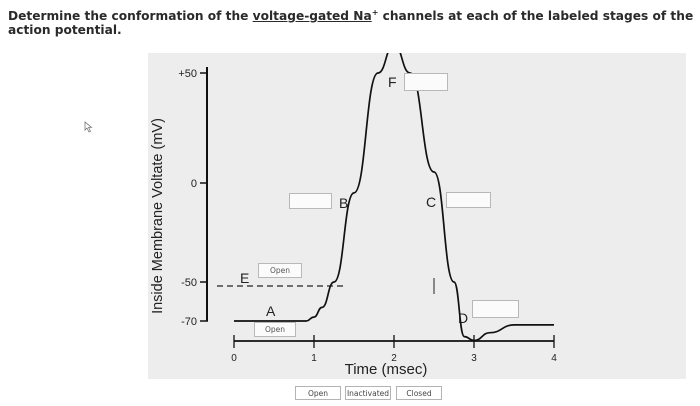 Image resolution: width=700 pixels, height=406 pixels. I want to click on x-tick-label: 0, so click(234, 358).